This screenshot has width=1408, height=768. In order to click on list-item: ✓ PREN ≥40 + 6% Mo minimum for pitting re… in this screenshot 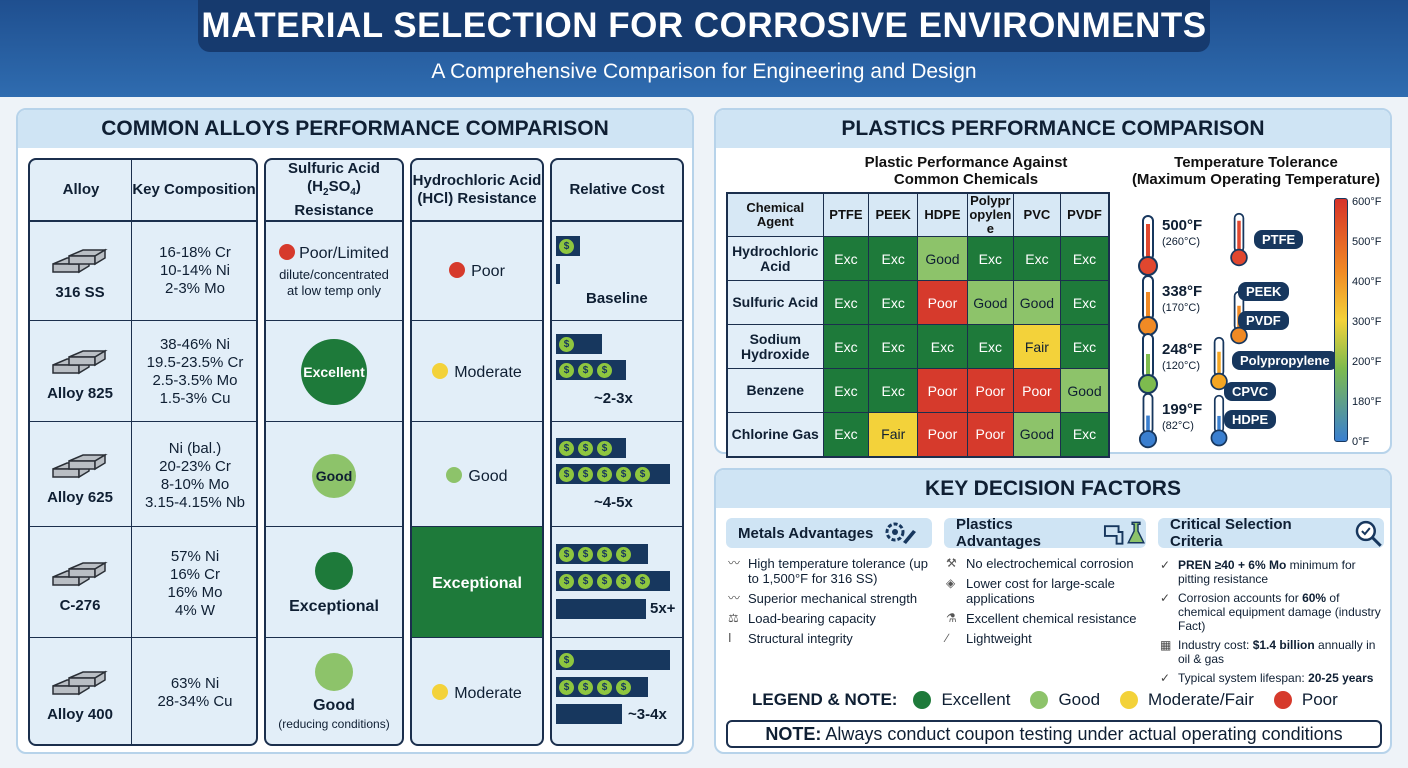, I will do `click(1258, 572)`.